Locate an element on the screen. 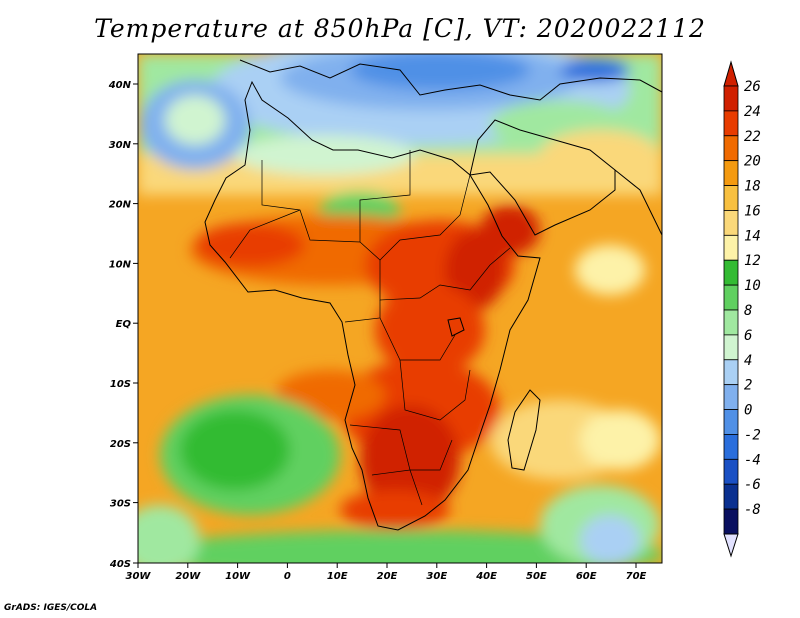 This screenshot has width=800, height=618. colorbar-under-arrow is located at coordinates (731, 545).